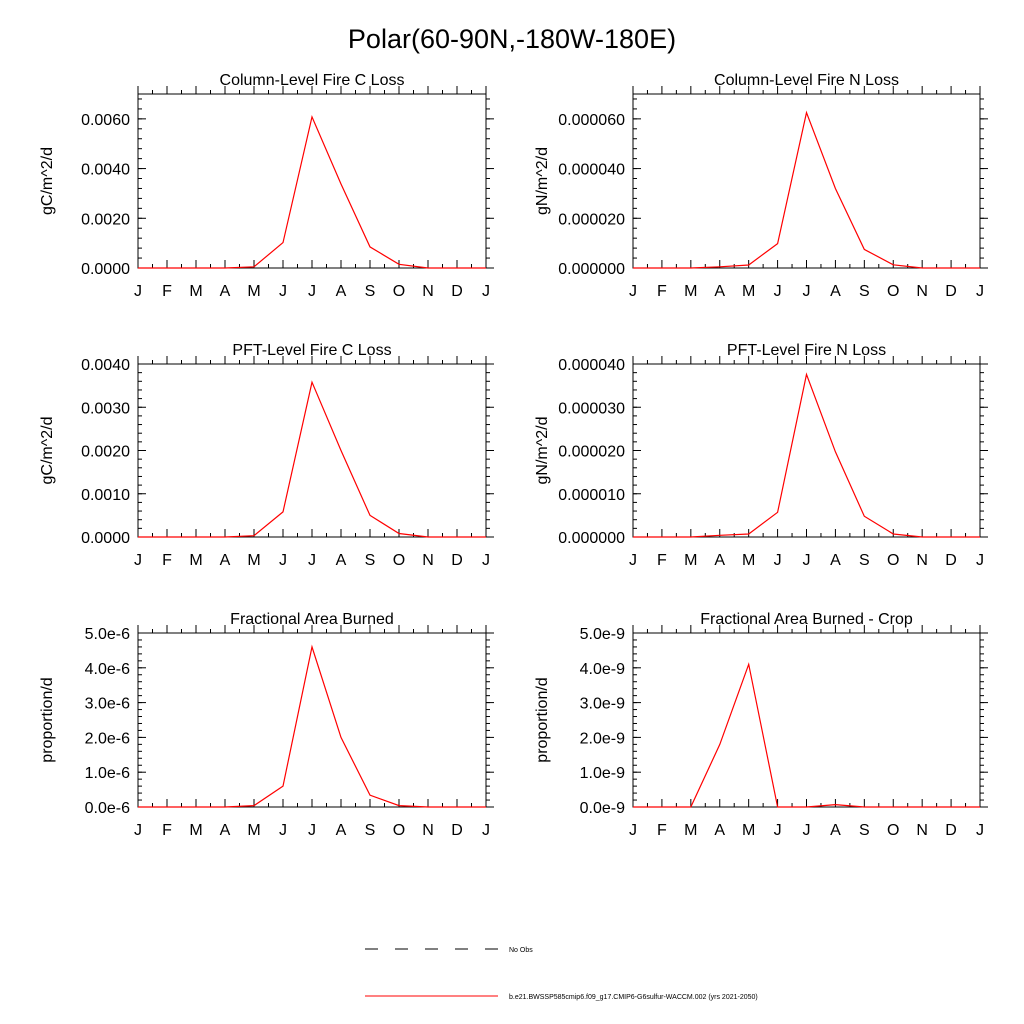  What do you see at coordinates (105, 170) in the screenshot?
I see `y-tick-label: 0.0040` at bounding box center [105, 170].